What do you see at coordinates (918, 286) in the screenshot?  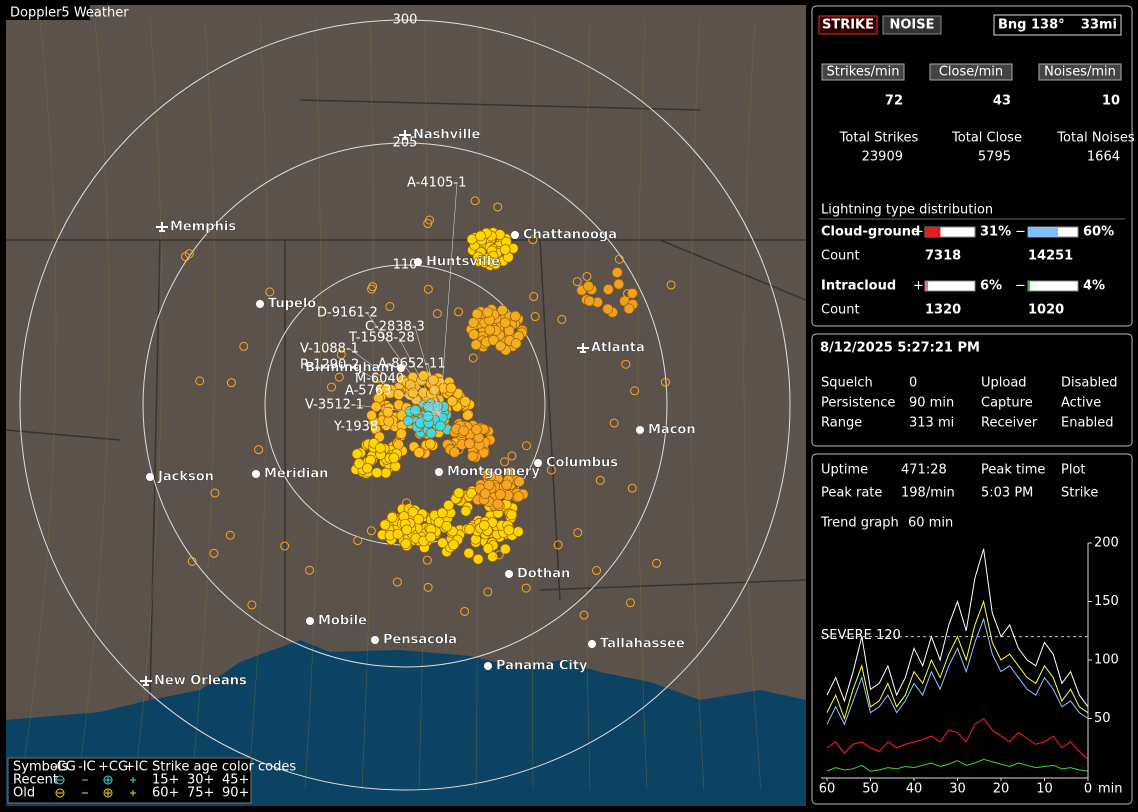 I see `sign: +` at bounding box center [918, 286].